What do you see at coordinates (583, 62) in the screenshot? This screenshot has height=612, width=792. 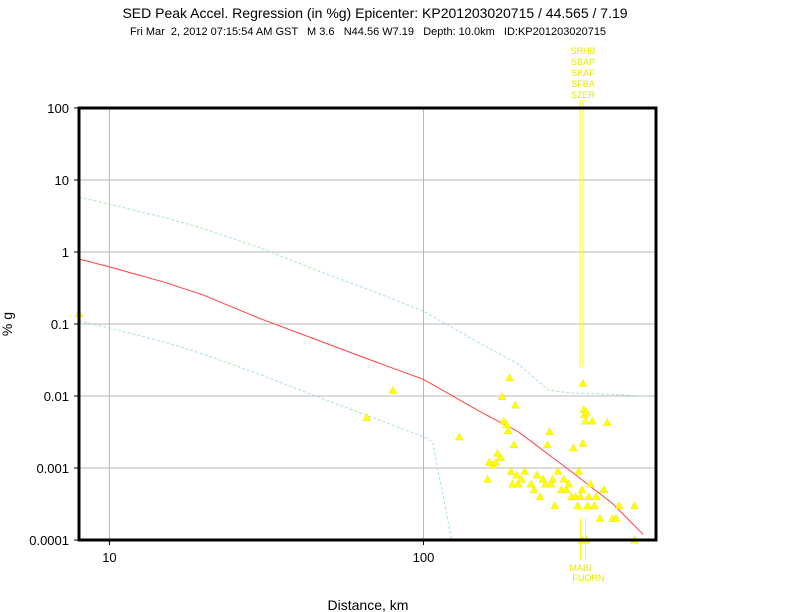 I see `station-label-top: SBAP` at bounding box center [583, 62].